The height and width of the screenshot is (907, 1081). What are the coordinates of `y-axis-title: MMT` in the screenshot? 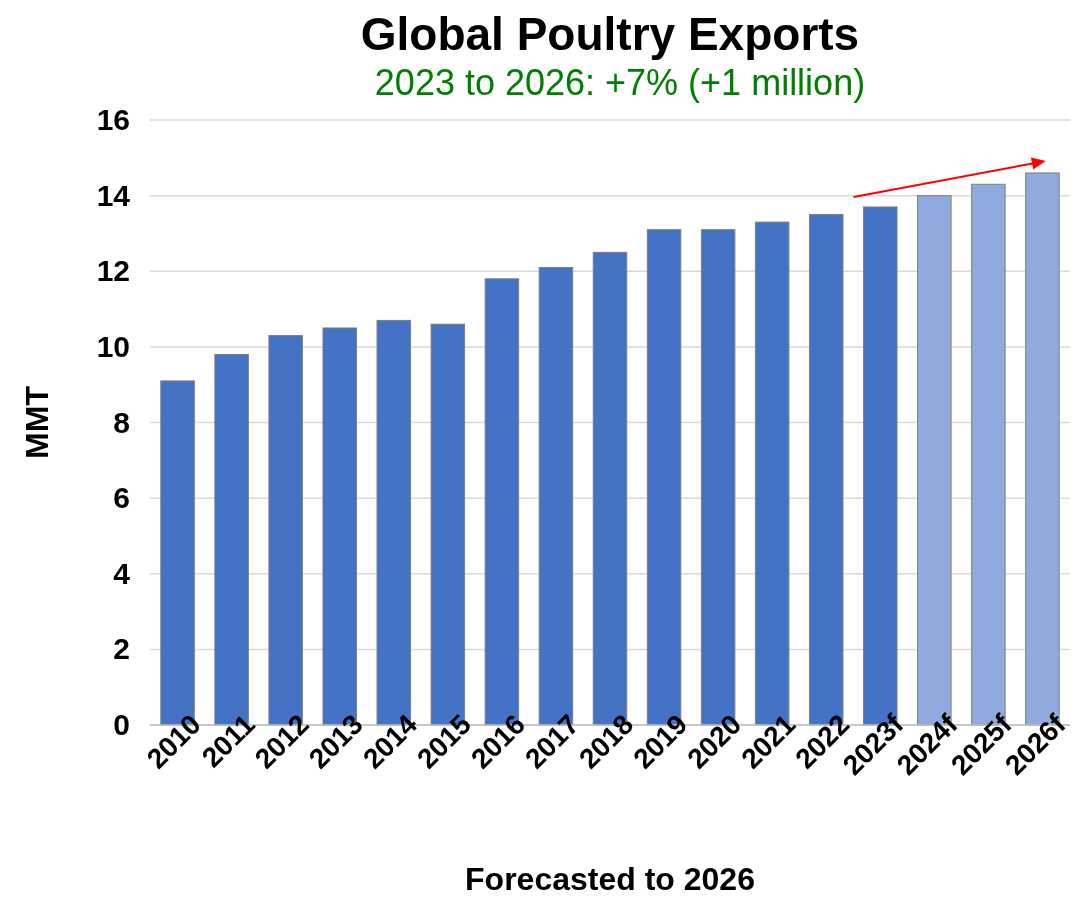 It's located at (37, 422).